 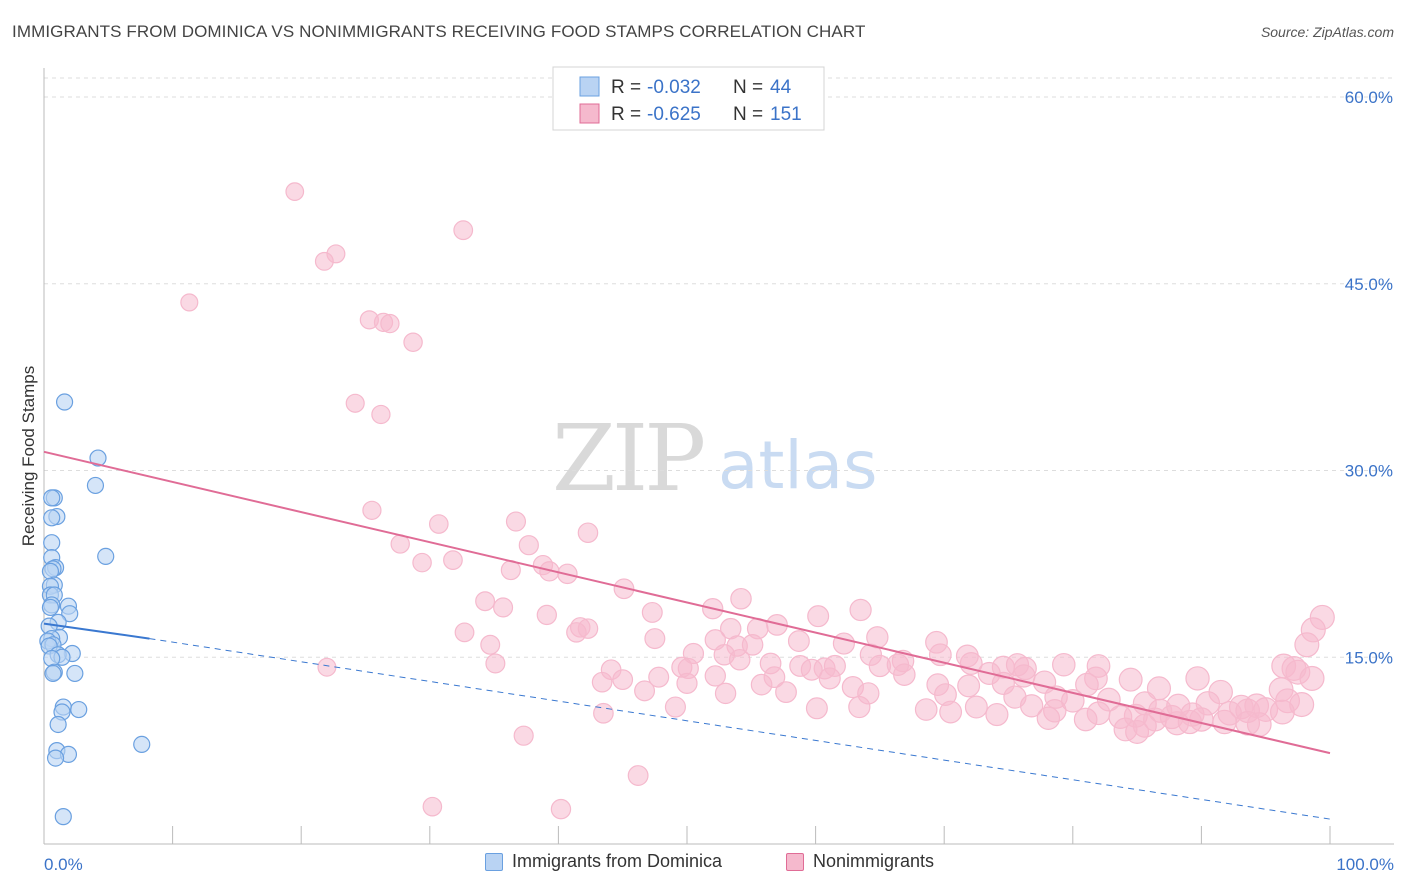 I want to click on x-ticks, so click(x=687, y=835).